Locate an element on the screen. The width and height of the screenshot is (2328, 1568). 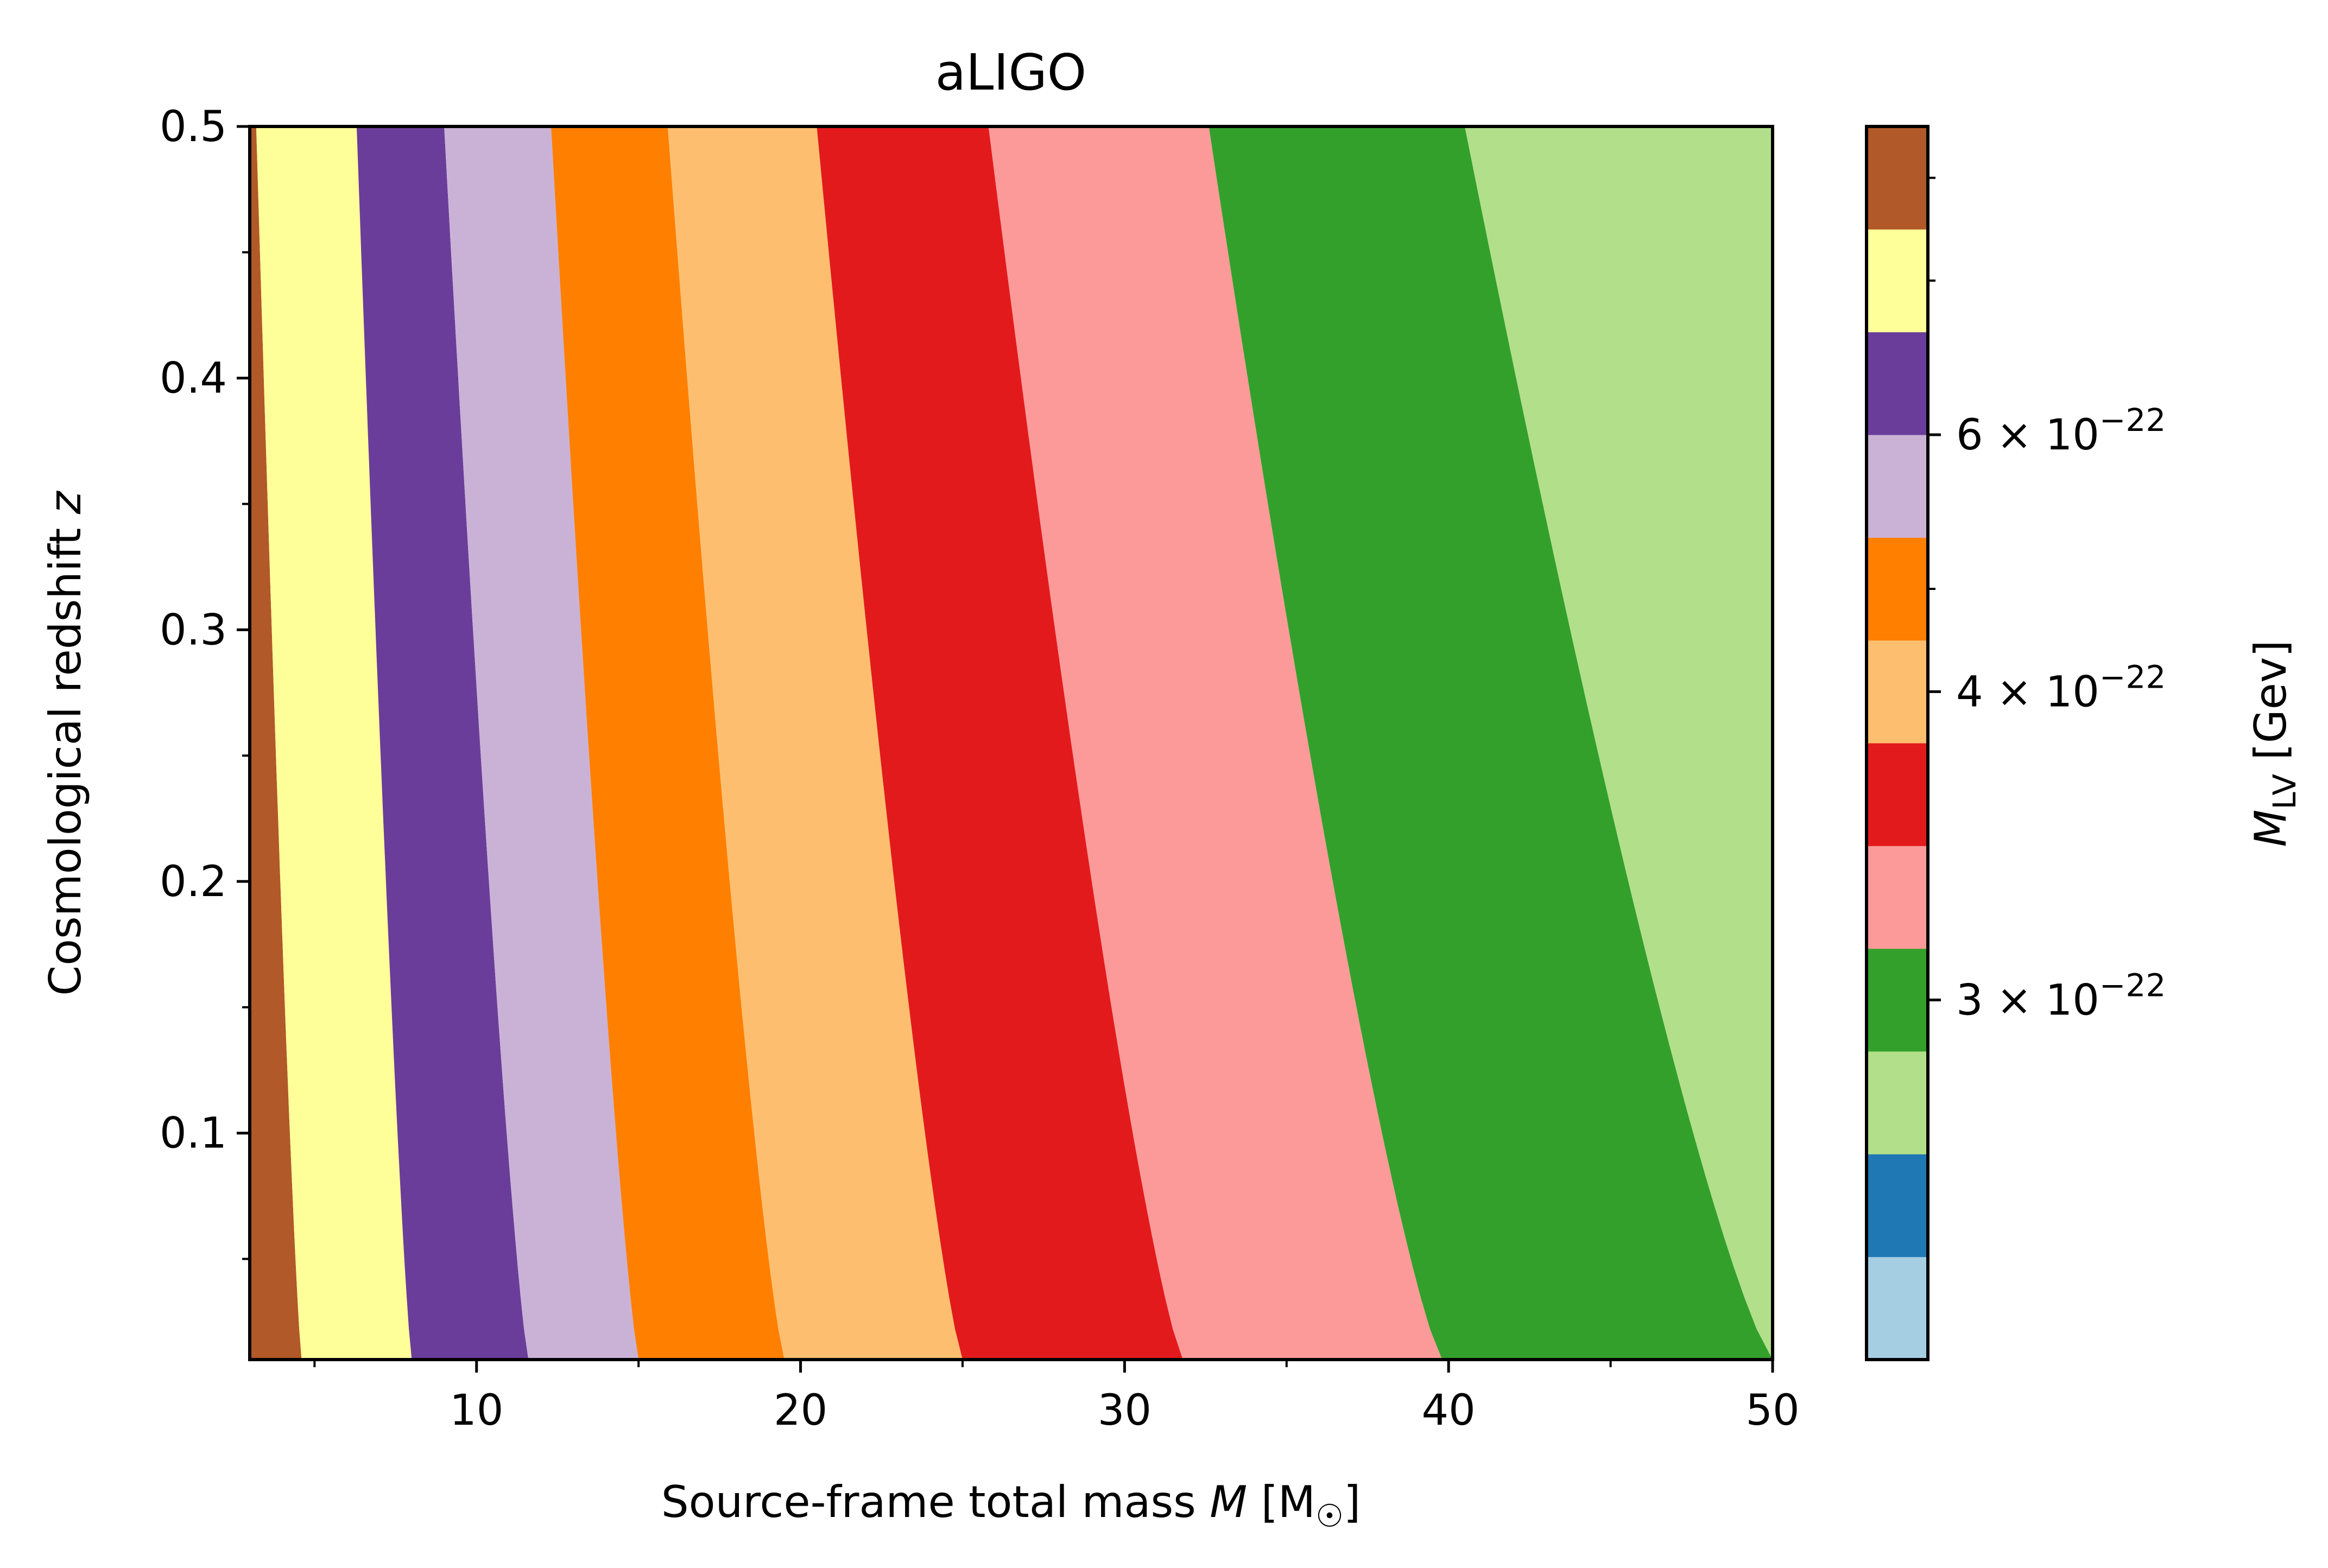
colorbar is located at coordinates (1897, 743).